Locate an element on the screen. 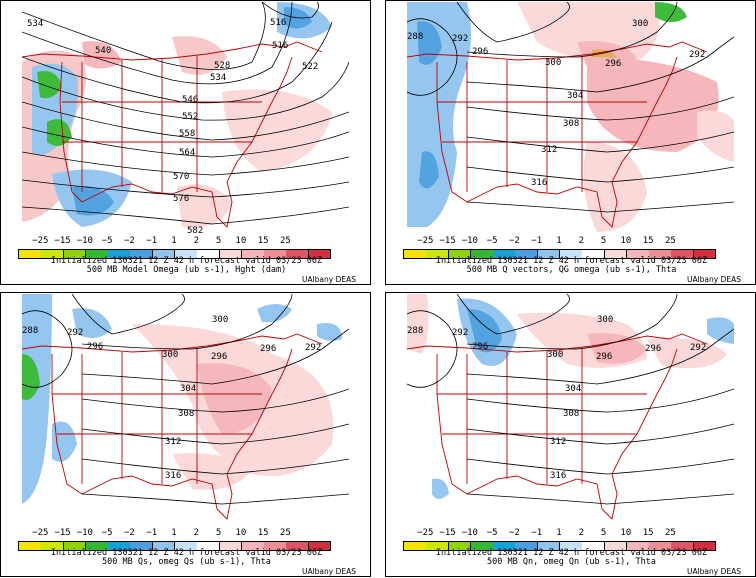  contour-label: 576 is located at coordinates (181, 199).